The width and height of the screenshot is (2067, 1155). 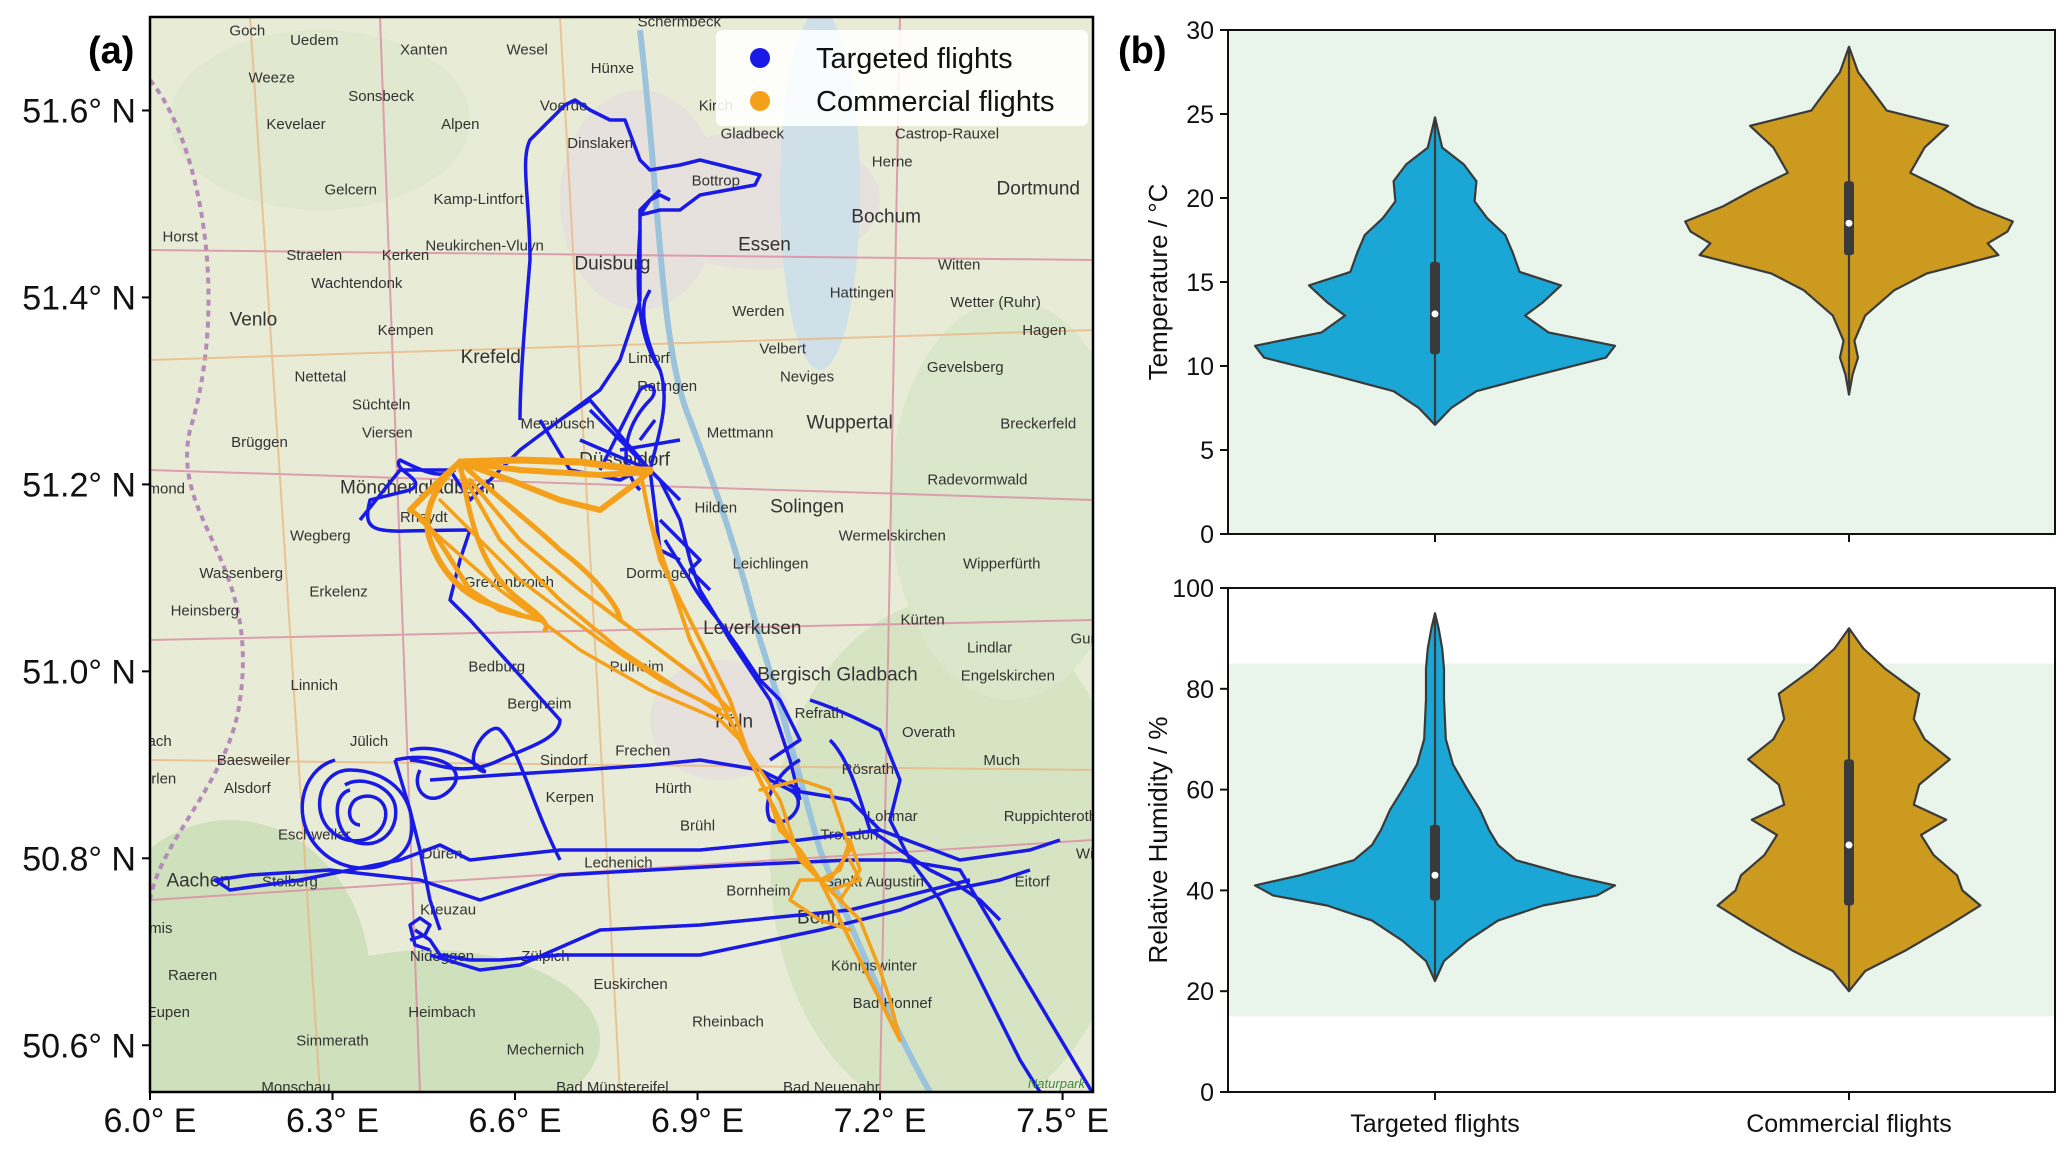 What do you see at coordinates (807, 377) in the screenshot?
I see `map-place-label: Neviges` at bounding box center [807, 377].